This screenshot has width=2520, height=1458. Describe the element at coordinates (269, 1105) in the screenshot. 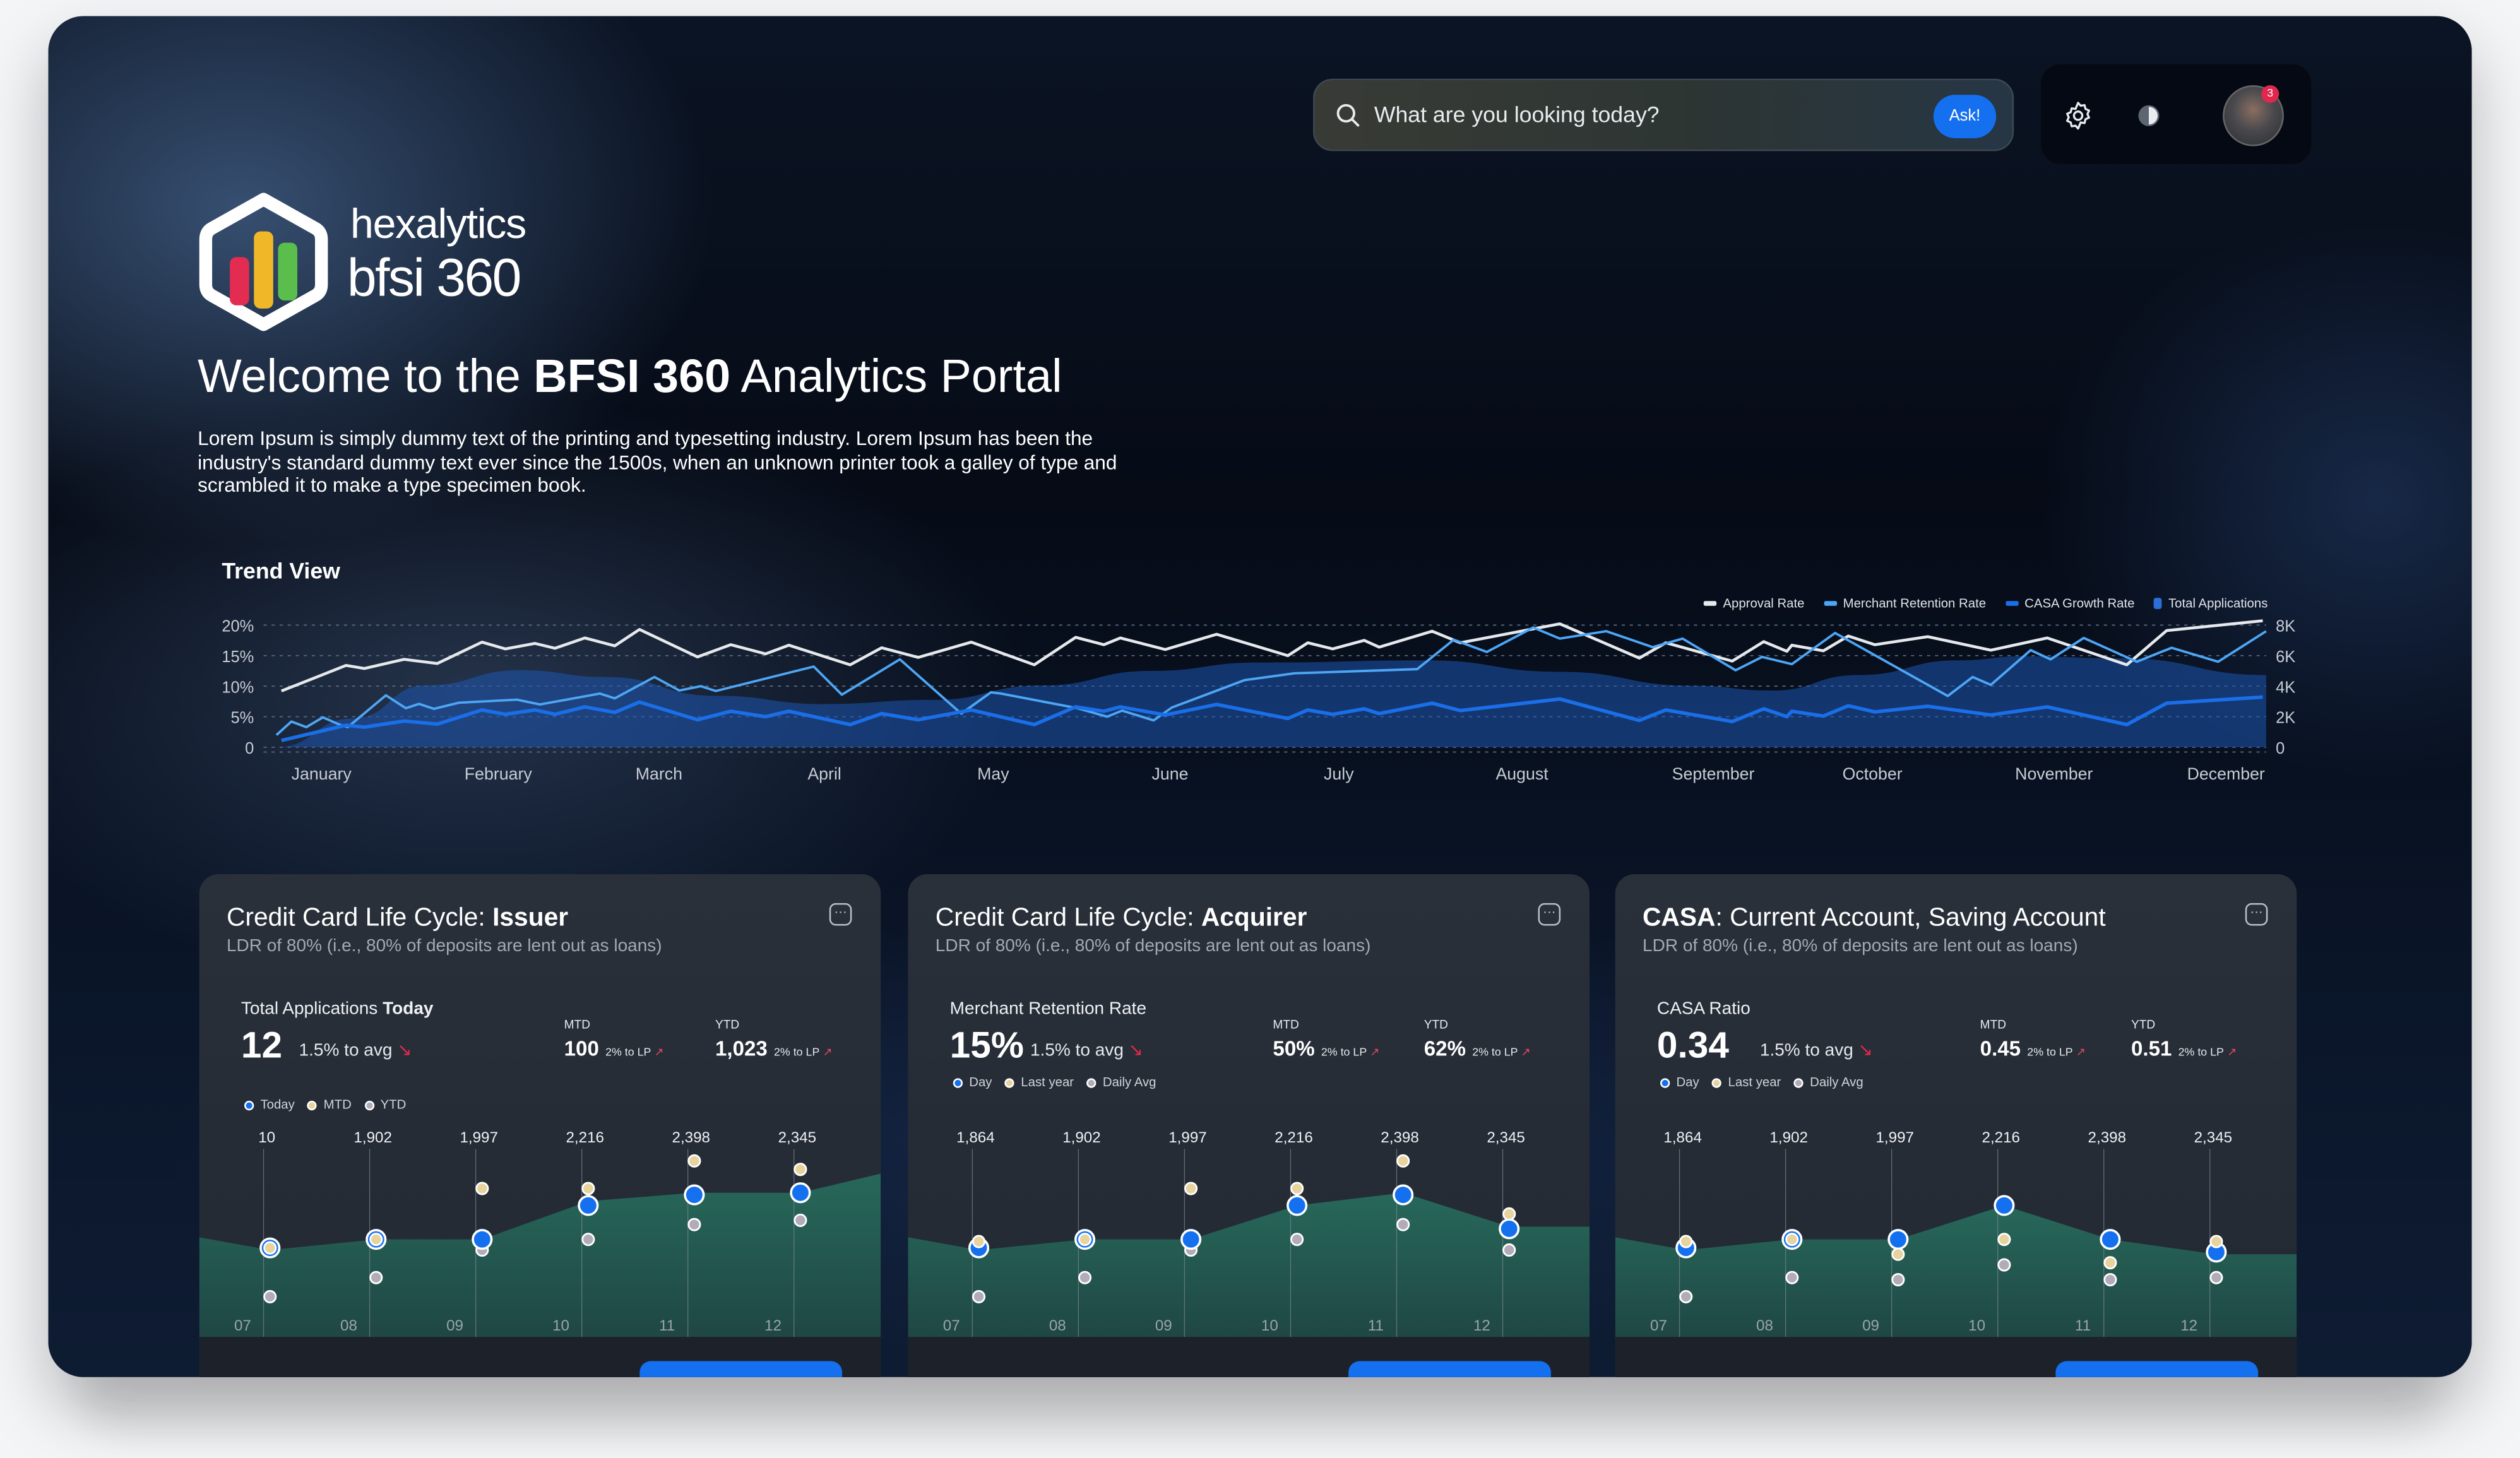

I see `legend-item: Today` at that location.